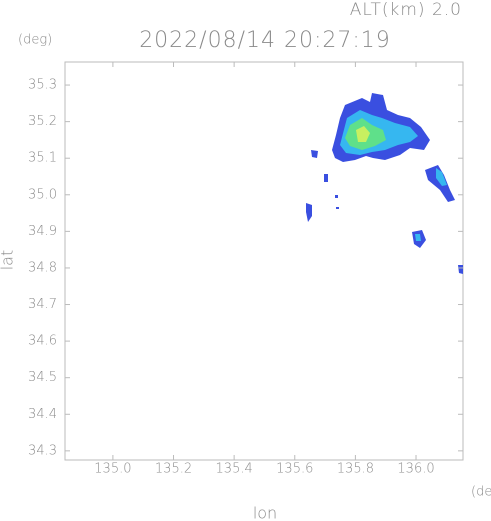  Describe the element at coordinates (234, 469) in the screenshot. I see `x-tick-label: 135.4` at that location.